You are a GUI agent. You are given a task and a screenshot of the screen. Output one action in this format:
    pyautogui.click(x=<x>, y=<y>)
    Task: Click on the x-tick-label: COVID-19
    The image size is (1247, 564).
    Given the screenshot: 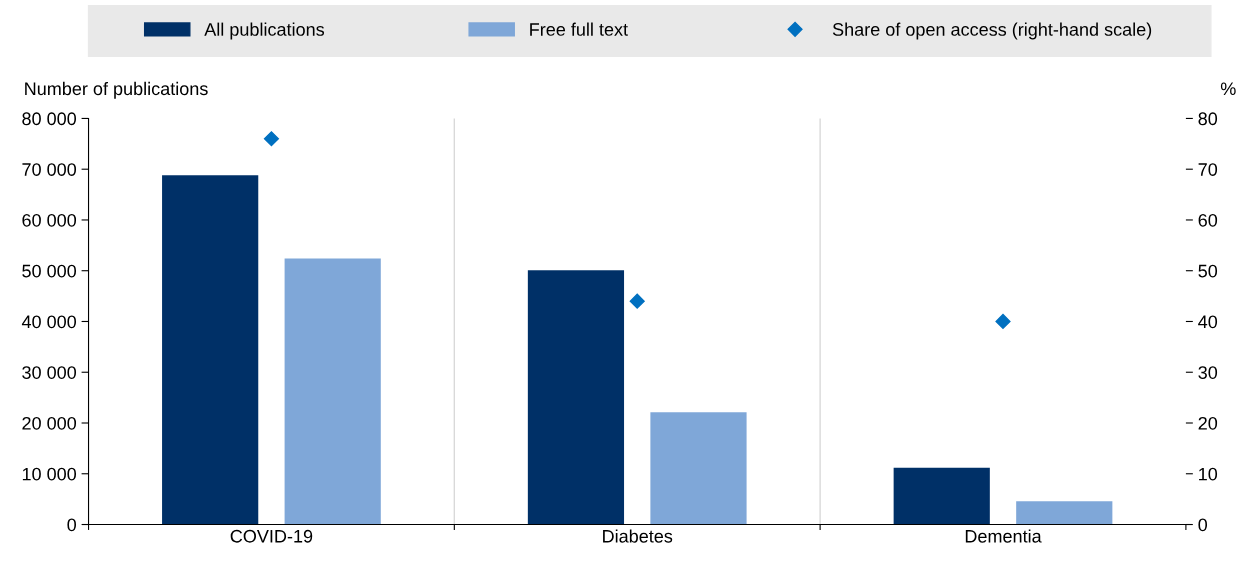 What is the action you would take?
    pyautogui.click(x=271, y=536)
    